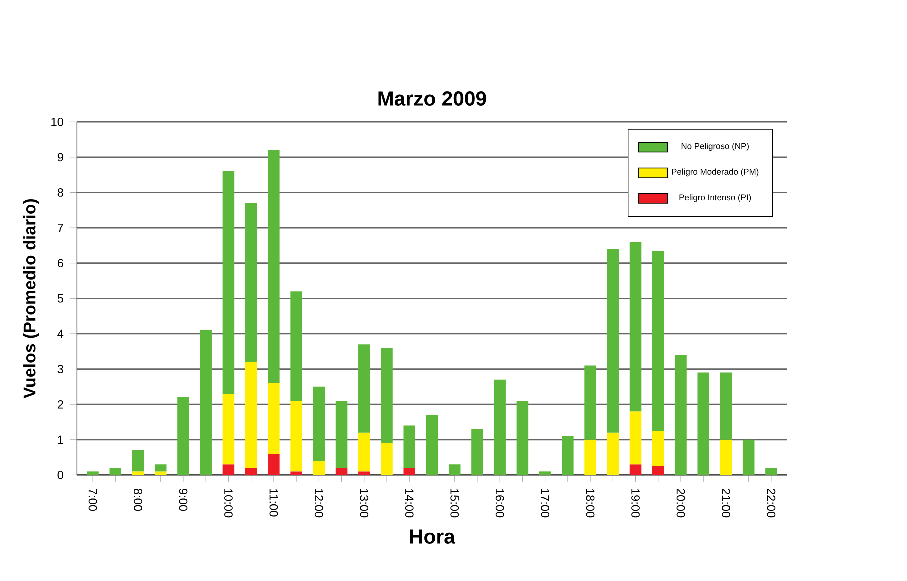 The image size is (907, 581). Describe the element at coordinates (61, 404) in the screenshot. I see `y-tick-label: 2` at that location.